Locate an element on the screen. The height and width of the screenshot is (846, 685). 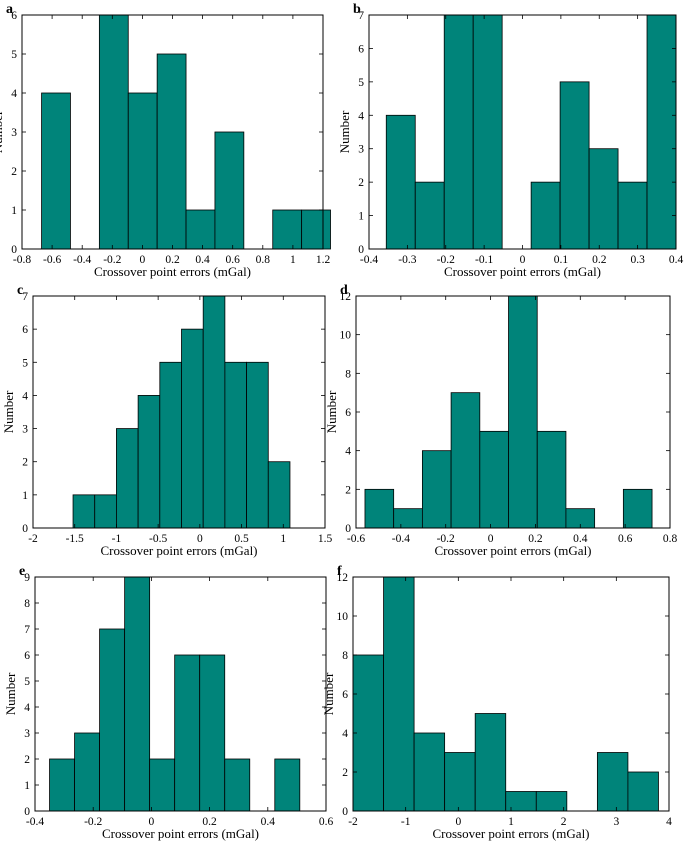
x-tick-label: 0.5 is located at coordinates (241, 539).